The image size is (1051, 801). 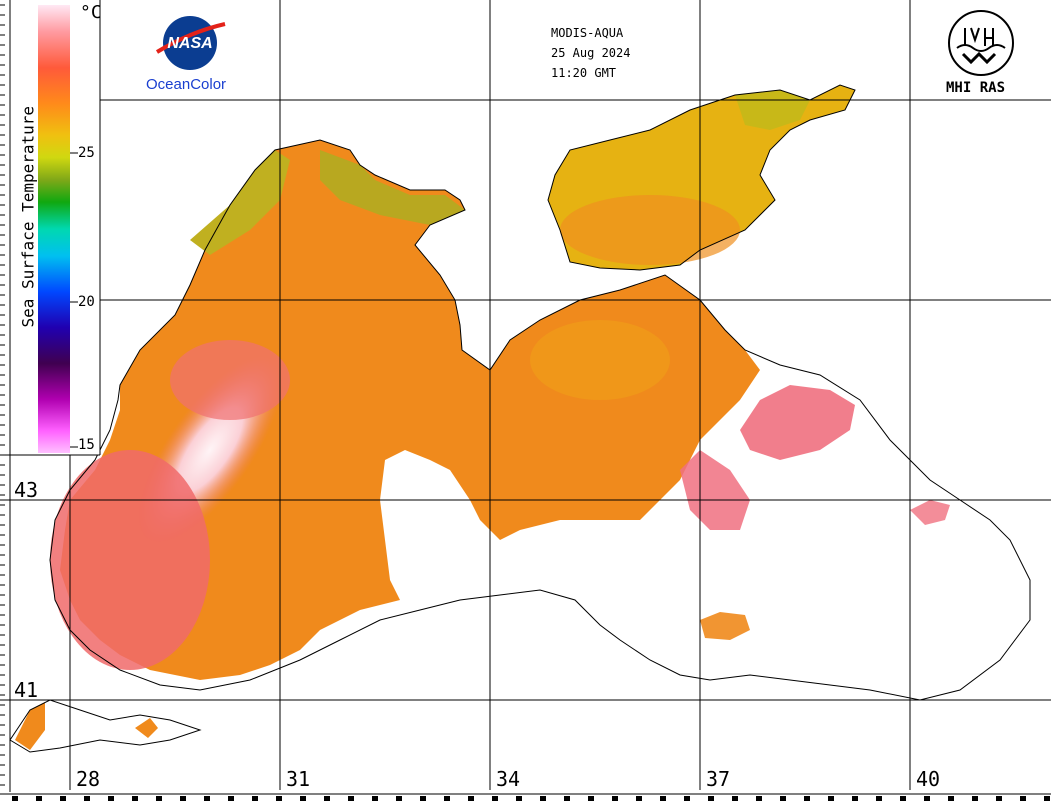 What do you see at coordinates (976, 88) in the screenshot?
I see `mhi-ras-label: MHI RAS` at bounding box center [976, 88].